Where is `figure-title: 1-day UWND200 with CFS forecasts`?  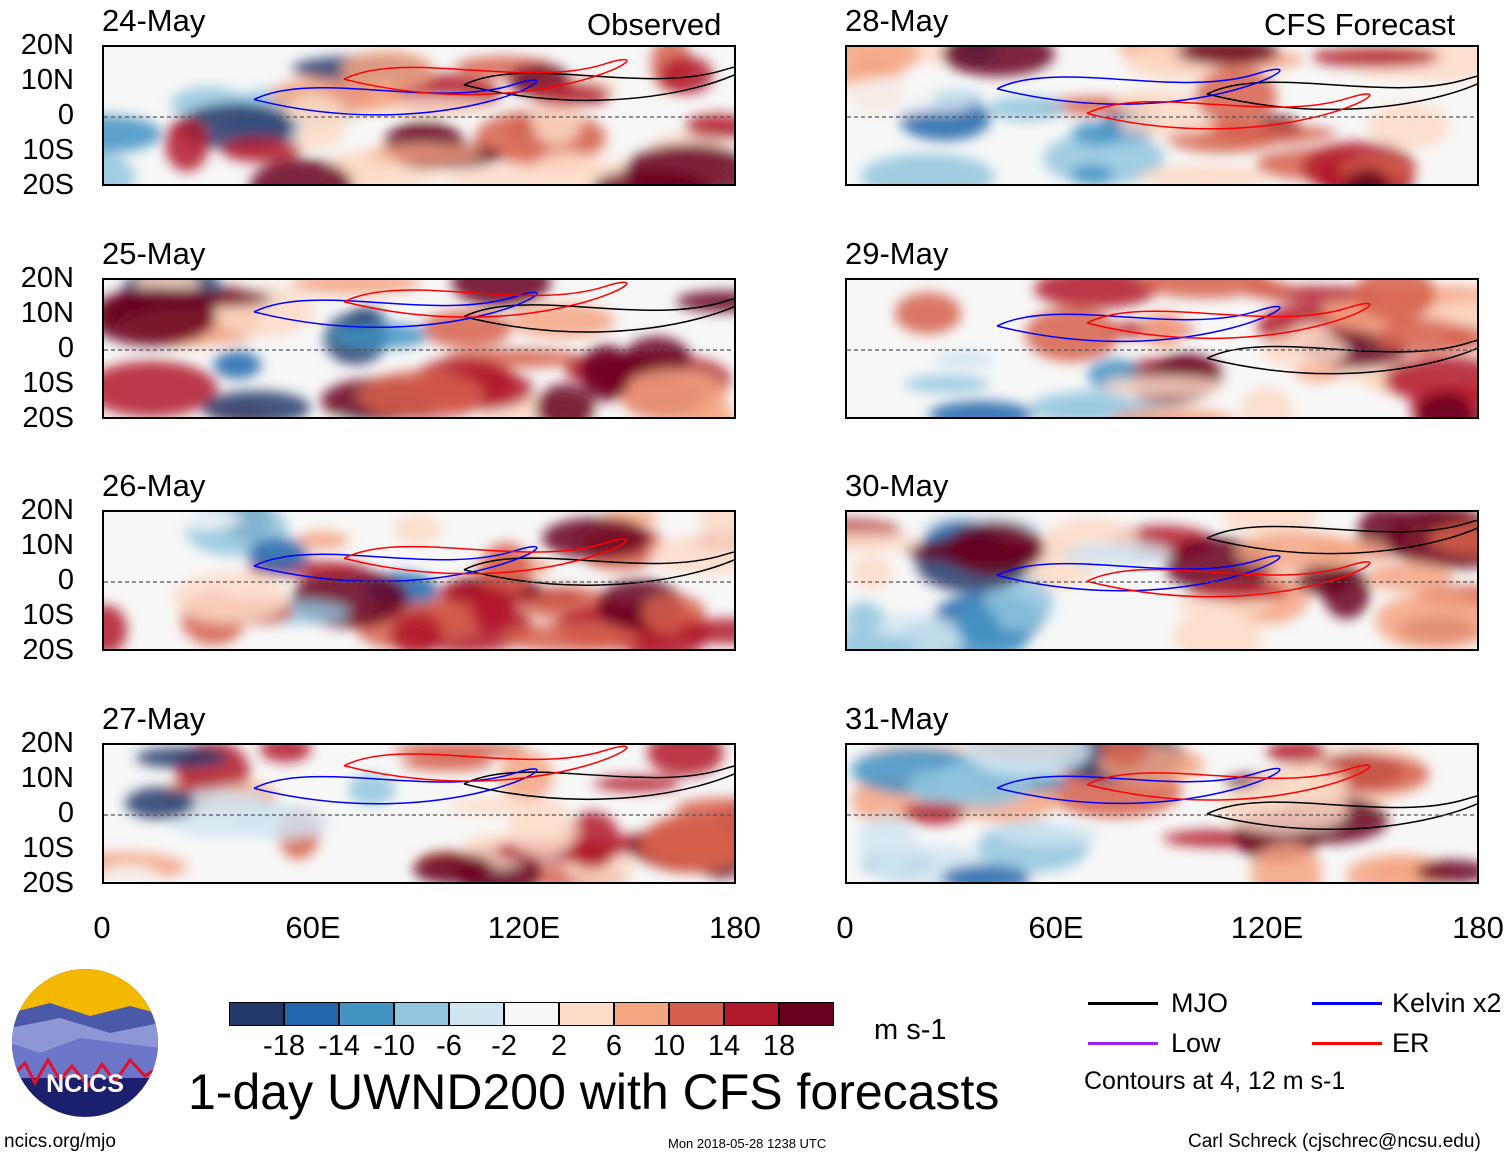 figure-title: 1-day UWND200 with CFS forecasts is located at coordinates (594, 1092).